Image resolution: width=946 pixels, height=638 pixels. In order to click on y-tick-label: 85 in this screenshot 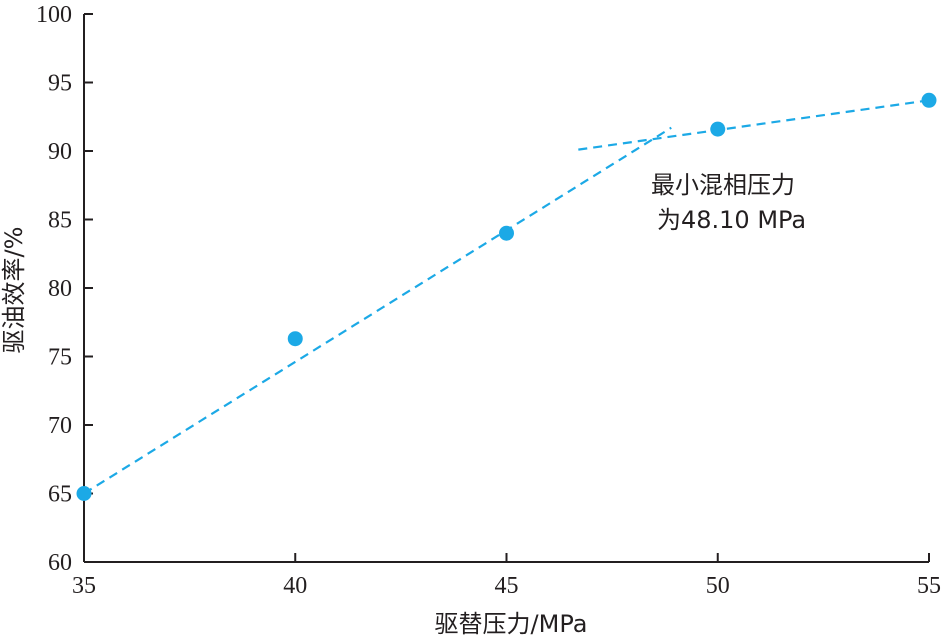, I will do `click(60, 221)`.